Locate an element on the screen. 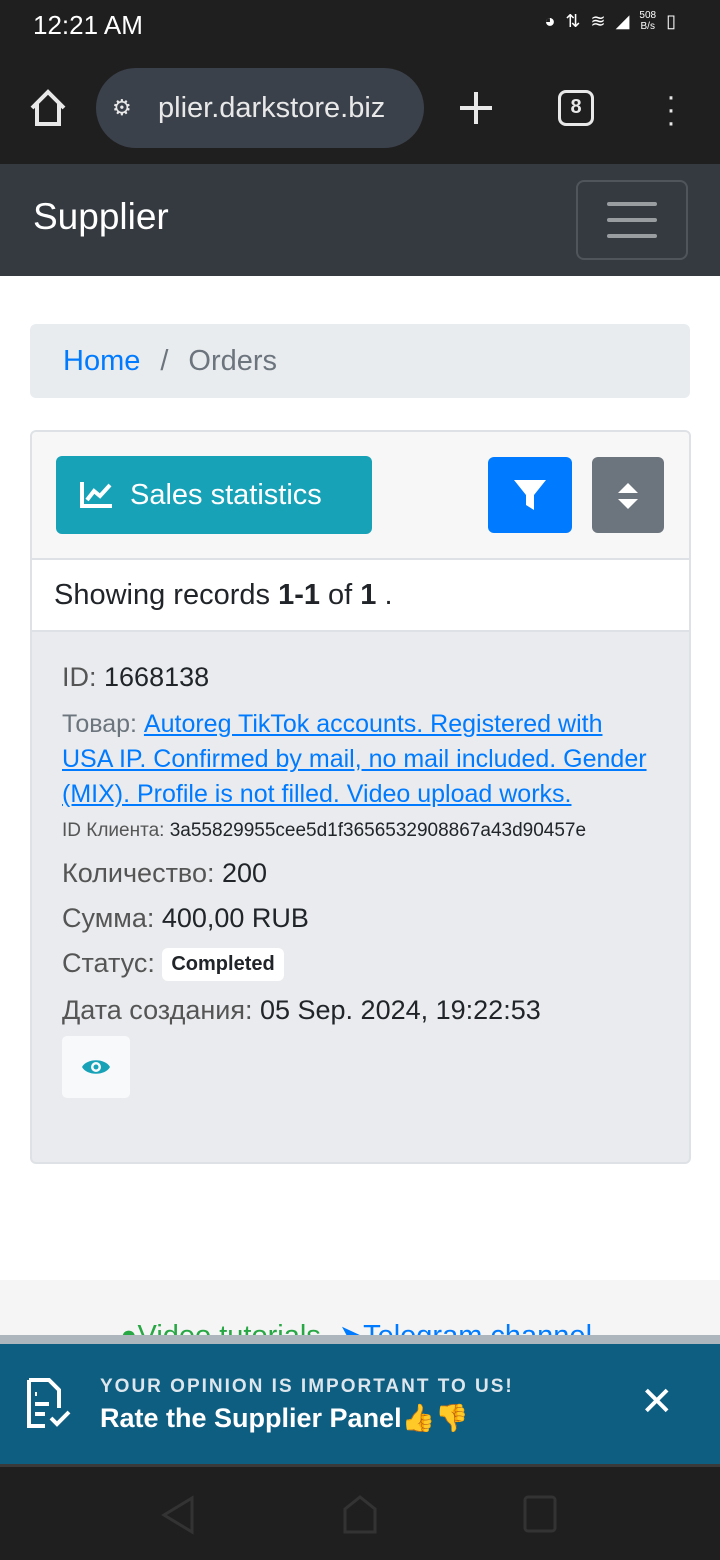 Image resolution: width=720 pixels, height=1560 pixels. menu-icon: · · · is located at coordinates (671, 109).